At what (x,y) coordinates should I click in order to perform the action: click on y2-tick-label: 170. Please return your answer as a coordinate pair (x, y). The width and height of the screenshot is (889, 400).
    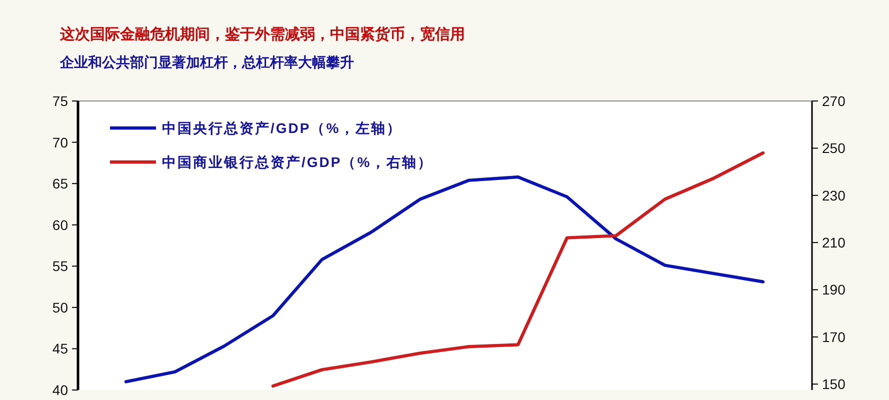
    Looking at the image, I should click on (834, 336).